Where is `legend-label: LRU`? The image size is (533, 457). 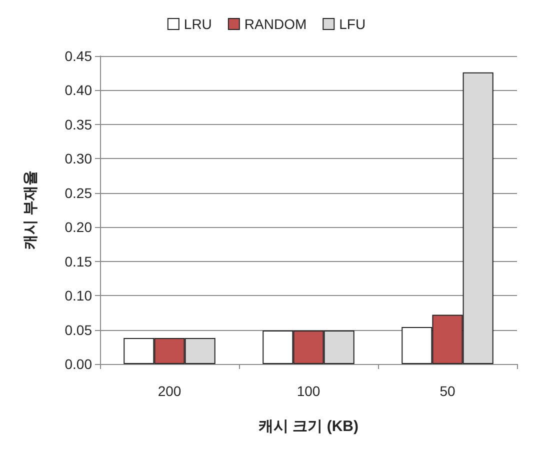
legend-label: LRU is located at coordinates (198, 24).